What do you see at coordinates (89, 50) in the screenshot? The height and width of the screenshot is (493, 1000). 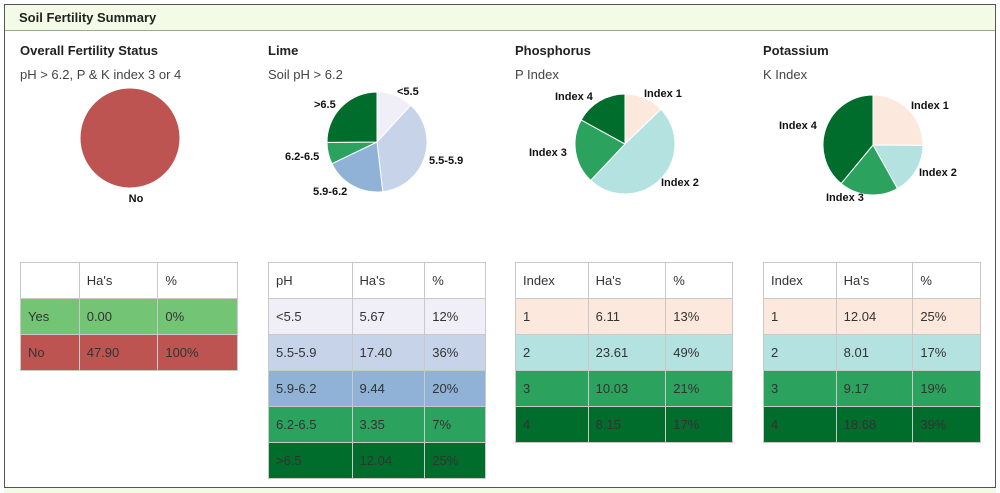 I see `section-title: Overall Fertility Status` at bounding box center [89, 50].